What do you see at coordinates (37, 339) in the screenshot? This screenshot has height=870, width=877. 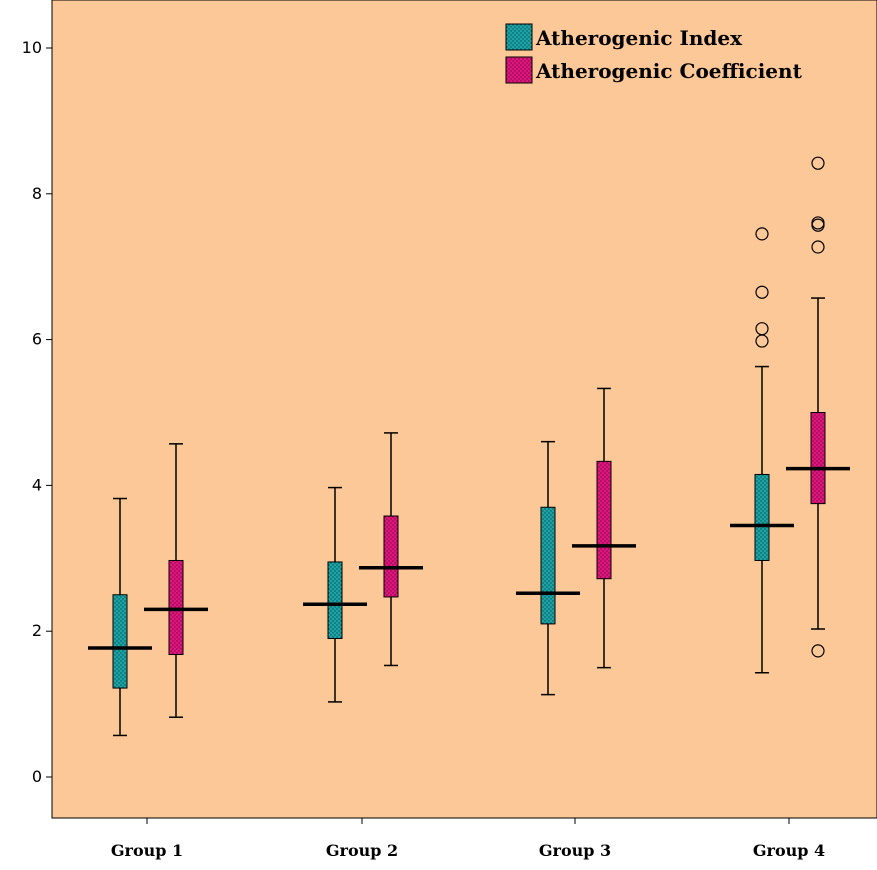 I see `y-tick-label: 6` at bounding box center [37, 339].